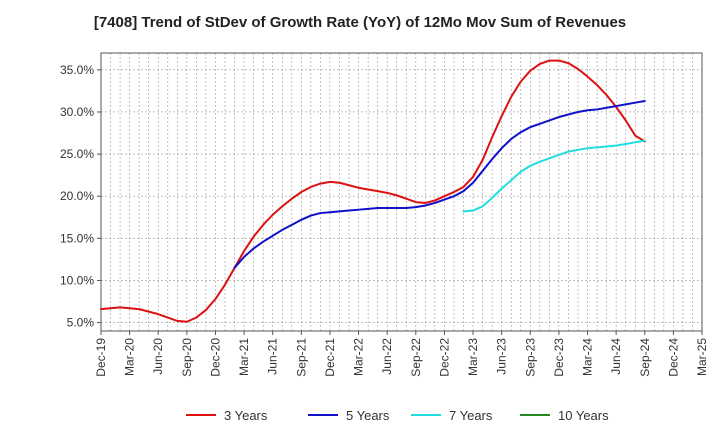 The height and width of the screenshot is (440, 720). I want to click on legend-label-3-years: 3 Years, so click(246, 415).